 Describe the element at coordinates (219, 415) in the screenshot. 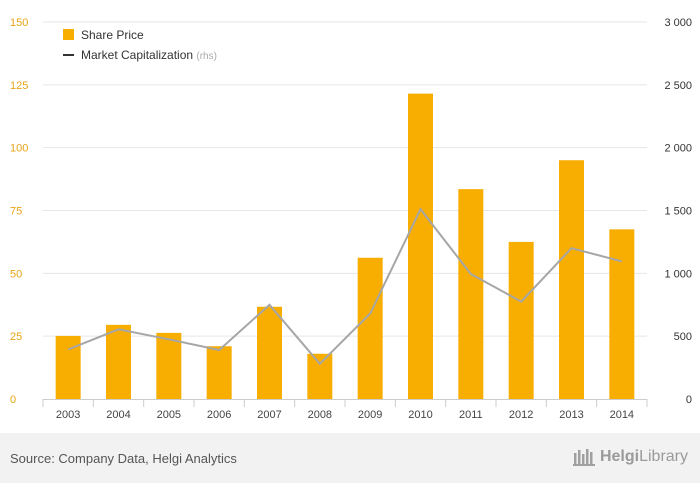

I see `x-tick-label: 2006` at that location.